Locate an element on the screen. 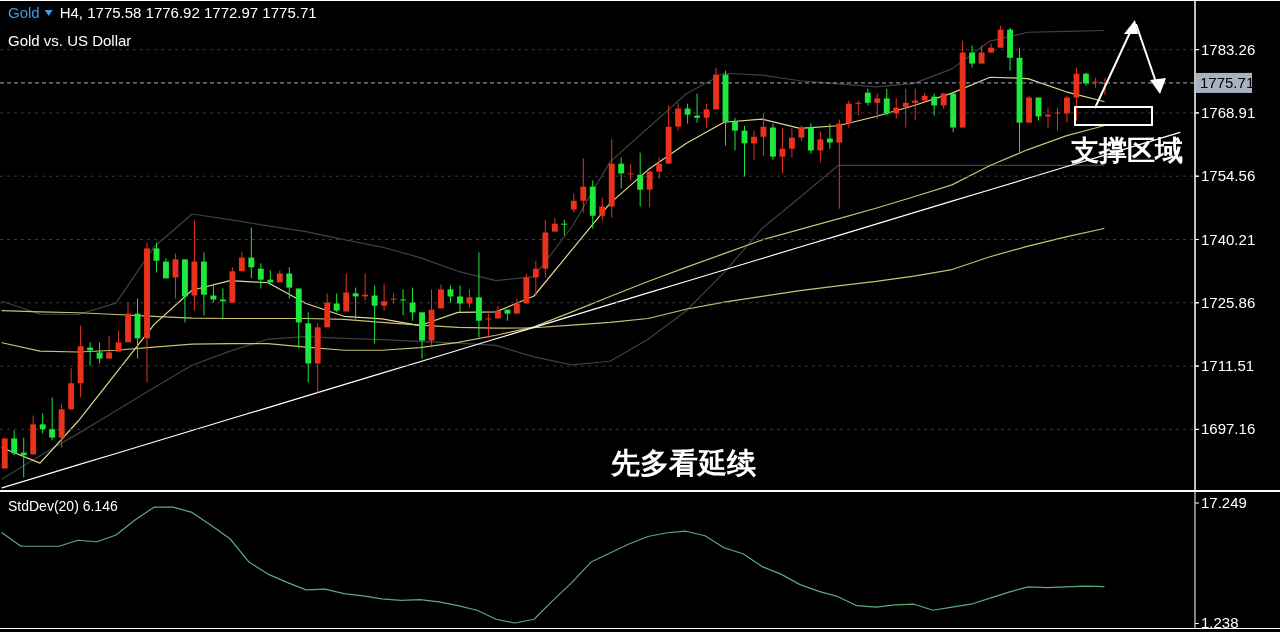 The image size is (1280, 632). y-tick-label: 1754.56 is located at coordinates (1228, 176).